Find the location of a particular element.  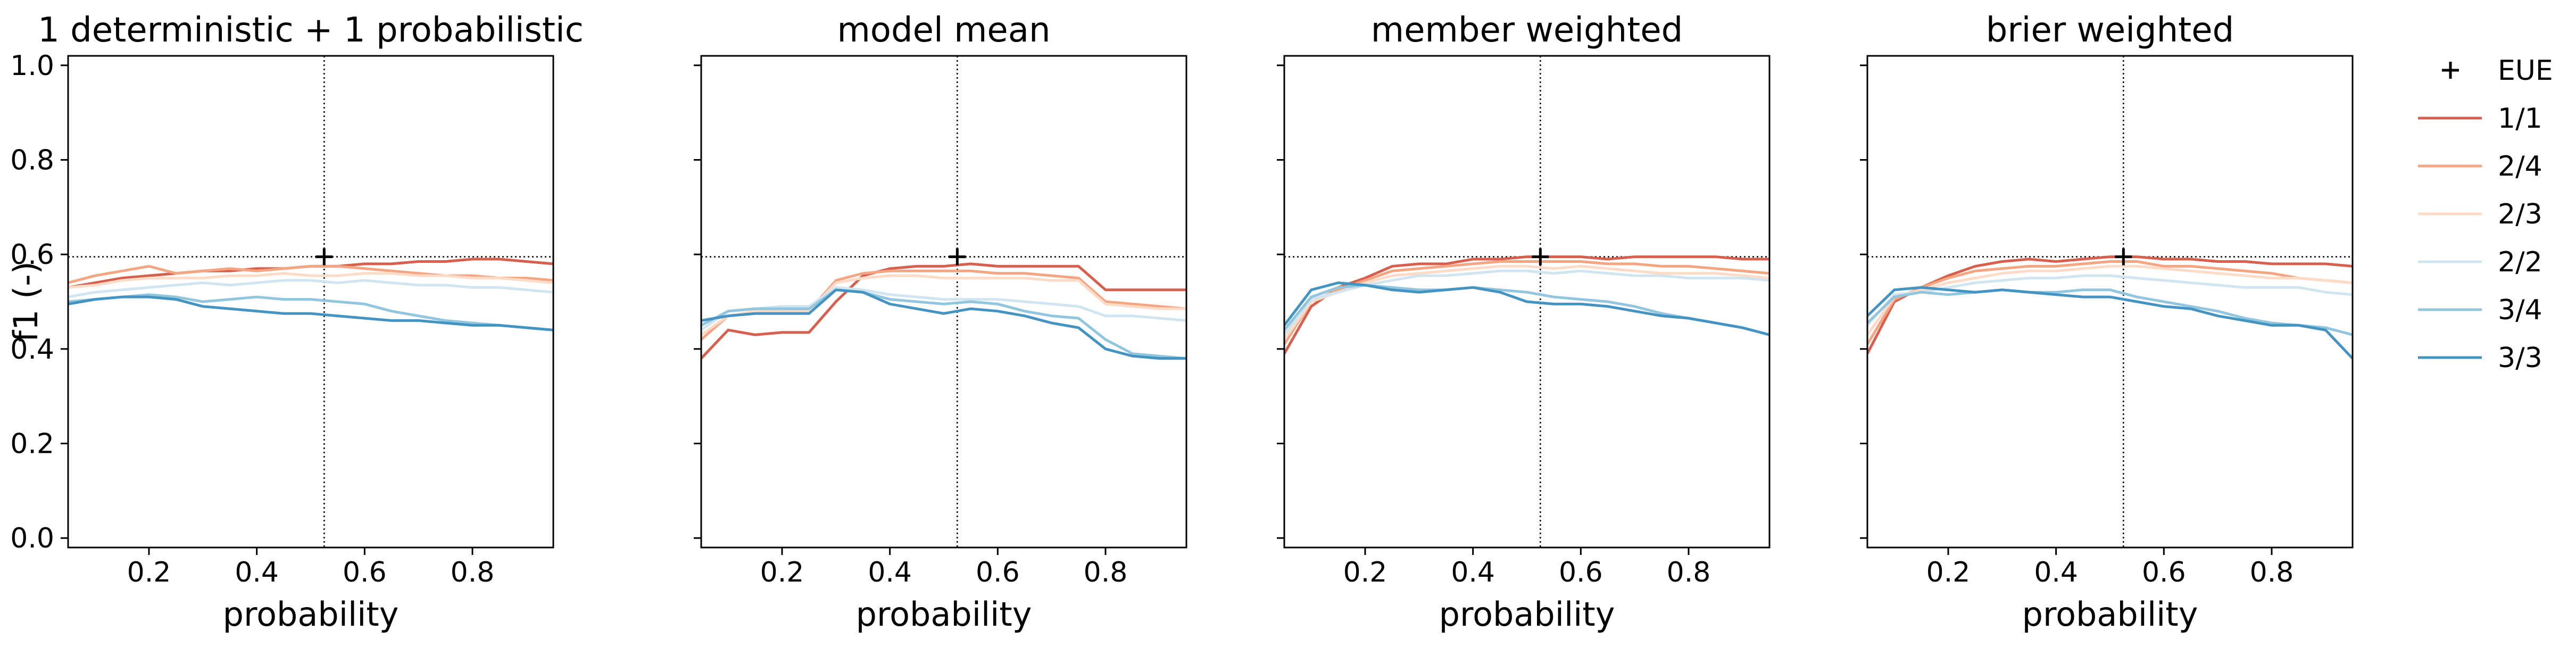

y-axis-label: f1 (-) is located at coordinates (25, 301).